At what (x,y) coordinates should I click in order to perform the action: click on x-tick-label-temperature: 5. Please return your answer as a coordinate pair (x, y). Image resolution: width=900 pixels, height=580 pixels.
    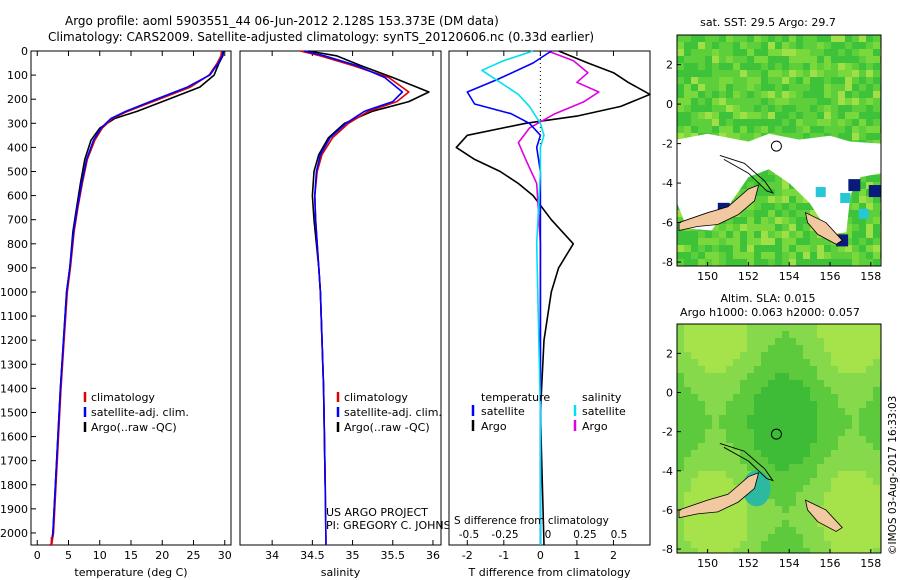
    Looking at the image, I should click on (68, 555).